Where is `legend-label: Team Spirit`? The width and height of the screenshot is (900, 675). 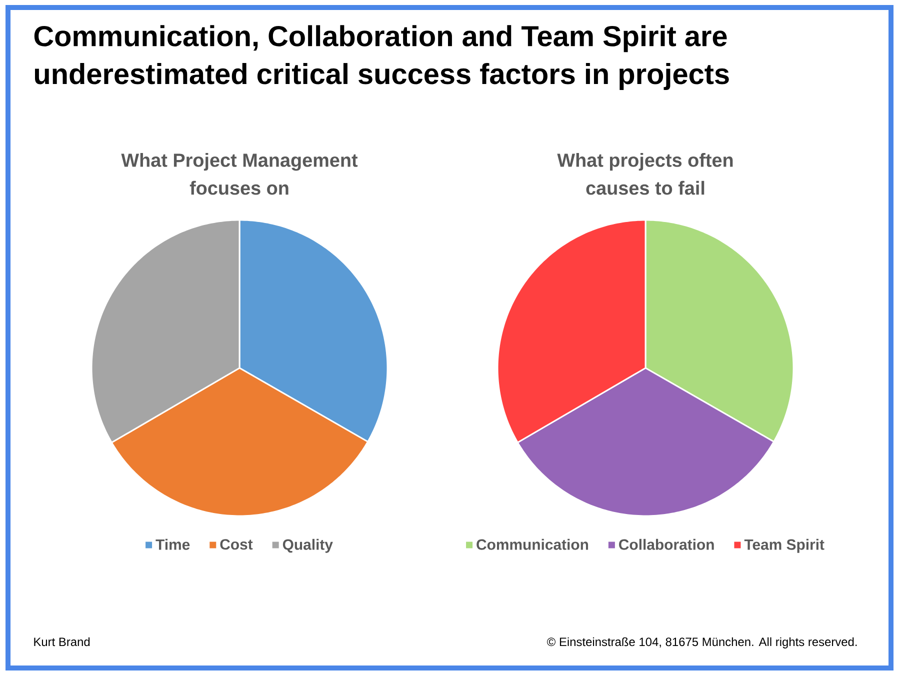 legend-label: Team Spirit is located at coordinates (784, 545).